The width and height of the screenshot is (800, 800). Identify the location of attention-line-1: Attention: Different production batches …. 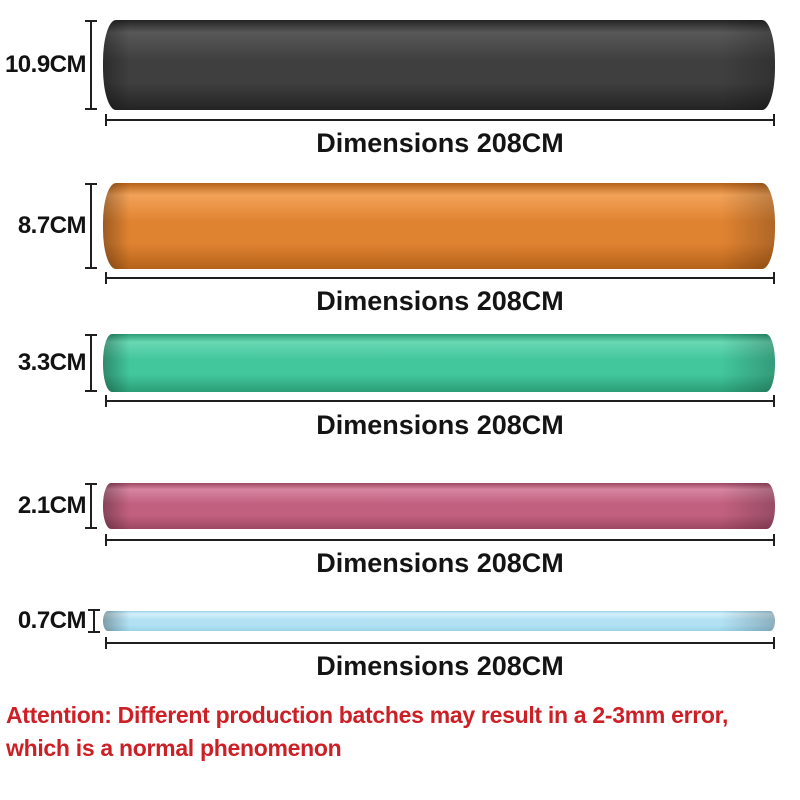
(367, 715).